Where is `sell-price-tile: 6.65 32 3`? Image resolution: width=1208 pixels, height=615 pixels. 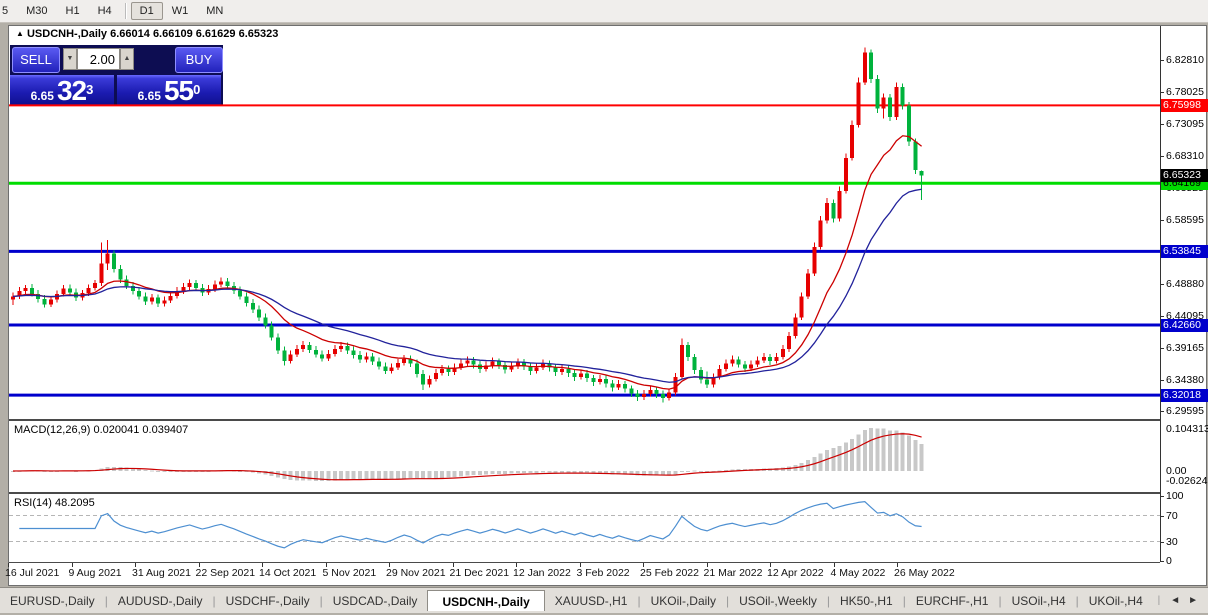 sell-price-tile: 6.65 32 3 is located at coordinates (62, 90).